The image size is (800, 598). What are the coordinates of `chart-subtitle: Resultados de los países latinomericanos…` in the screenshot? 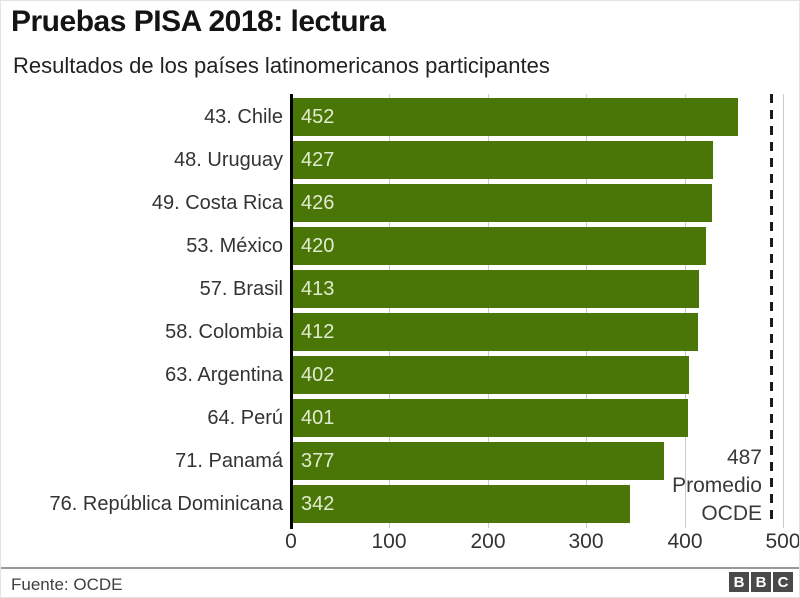 It's located at (281, 65).